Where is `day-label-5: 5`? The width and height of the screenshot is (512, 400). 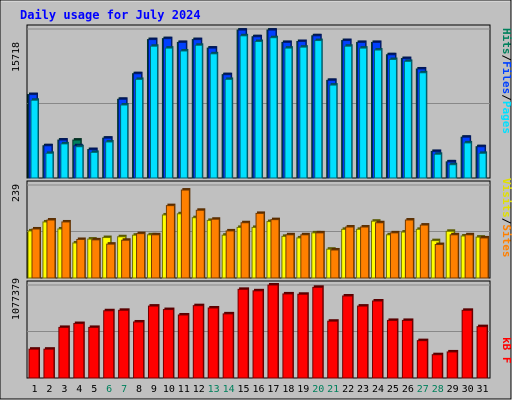
day-label-5: 5 is located at coordinates (94, 389).